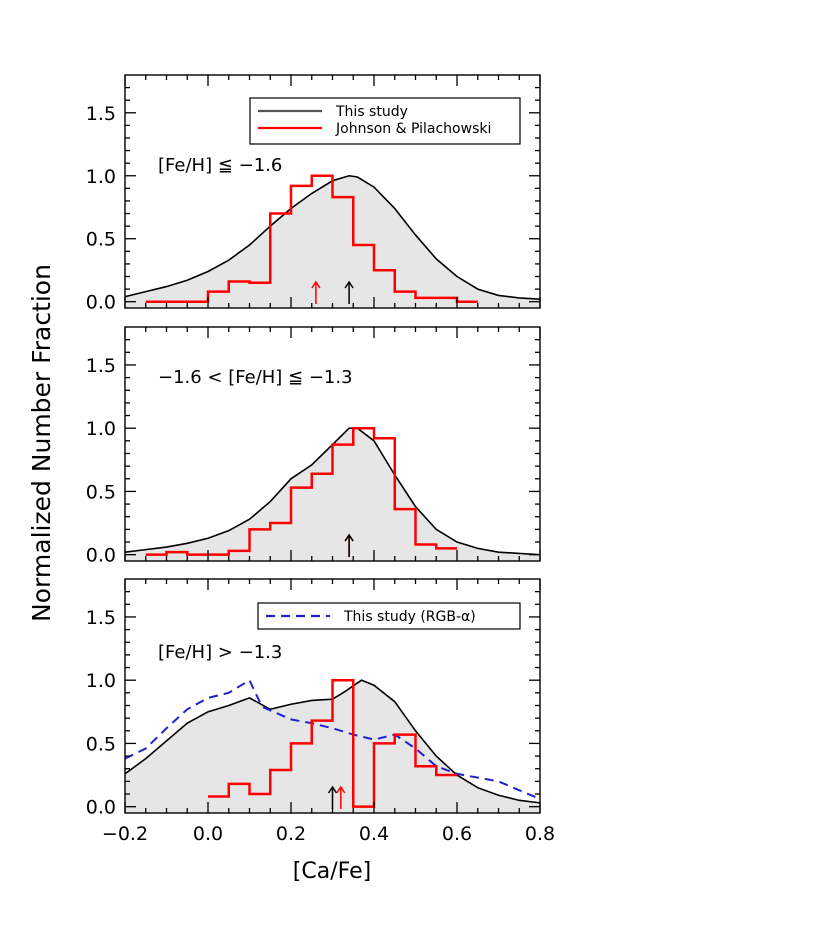 Image resolution: width=830 pixels, height=934 pixels. Describe the element at coordinates (255, 377) in the screenshot. I see `panel-annotation: −1.6 < [Fe/H] ≦ −1.3` at that location.